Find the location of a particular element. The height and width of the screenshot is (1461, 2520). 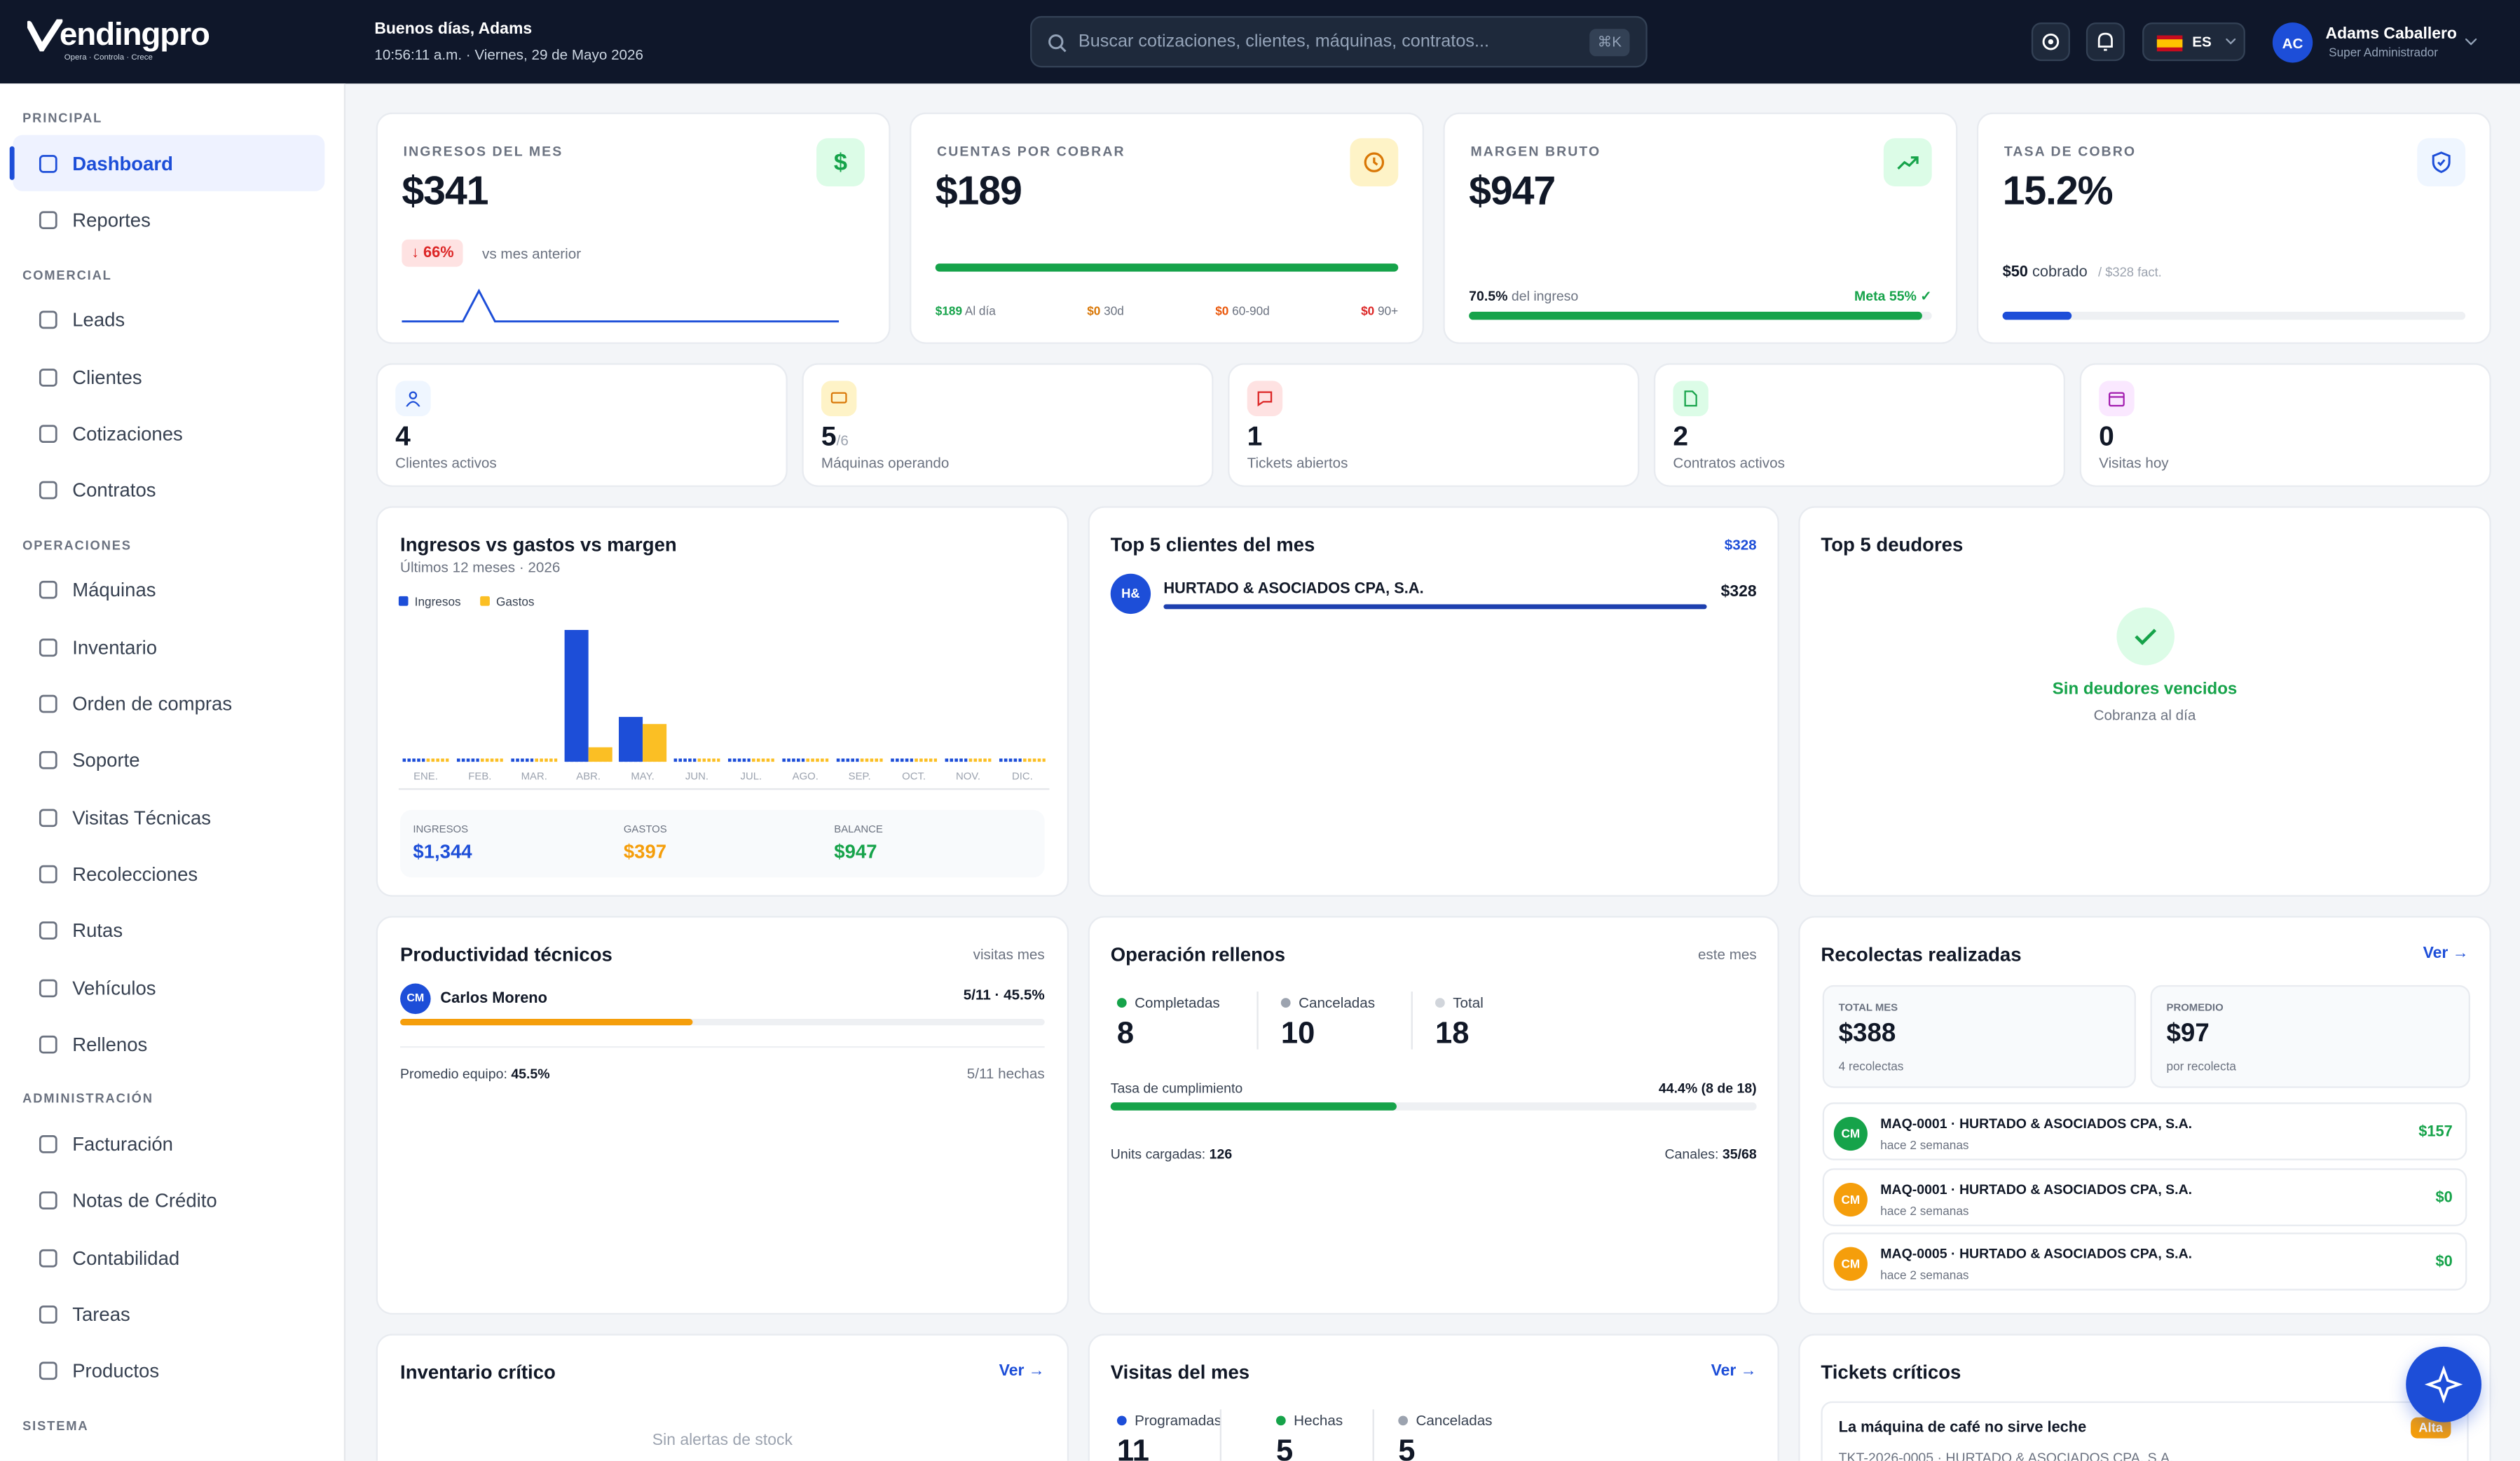

notifications-button is located at coordinates (2105, 42).